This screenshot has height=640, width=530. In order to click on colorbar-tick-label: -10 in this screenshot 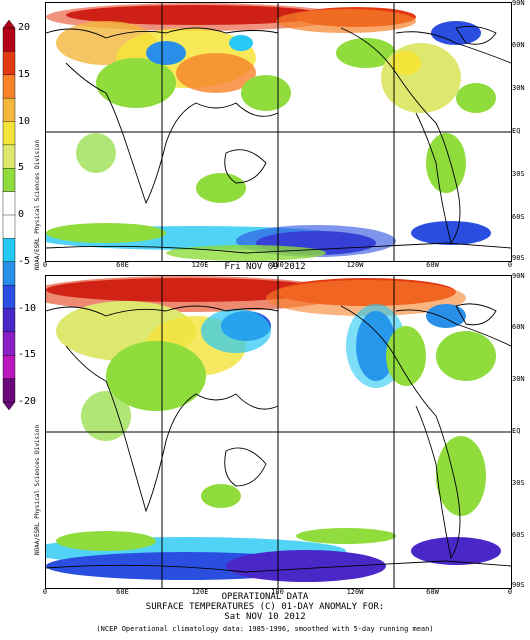, I will do `click(27, 308)`.